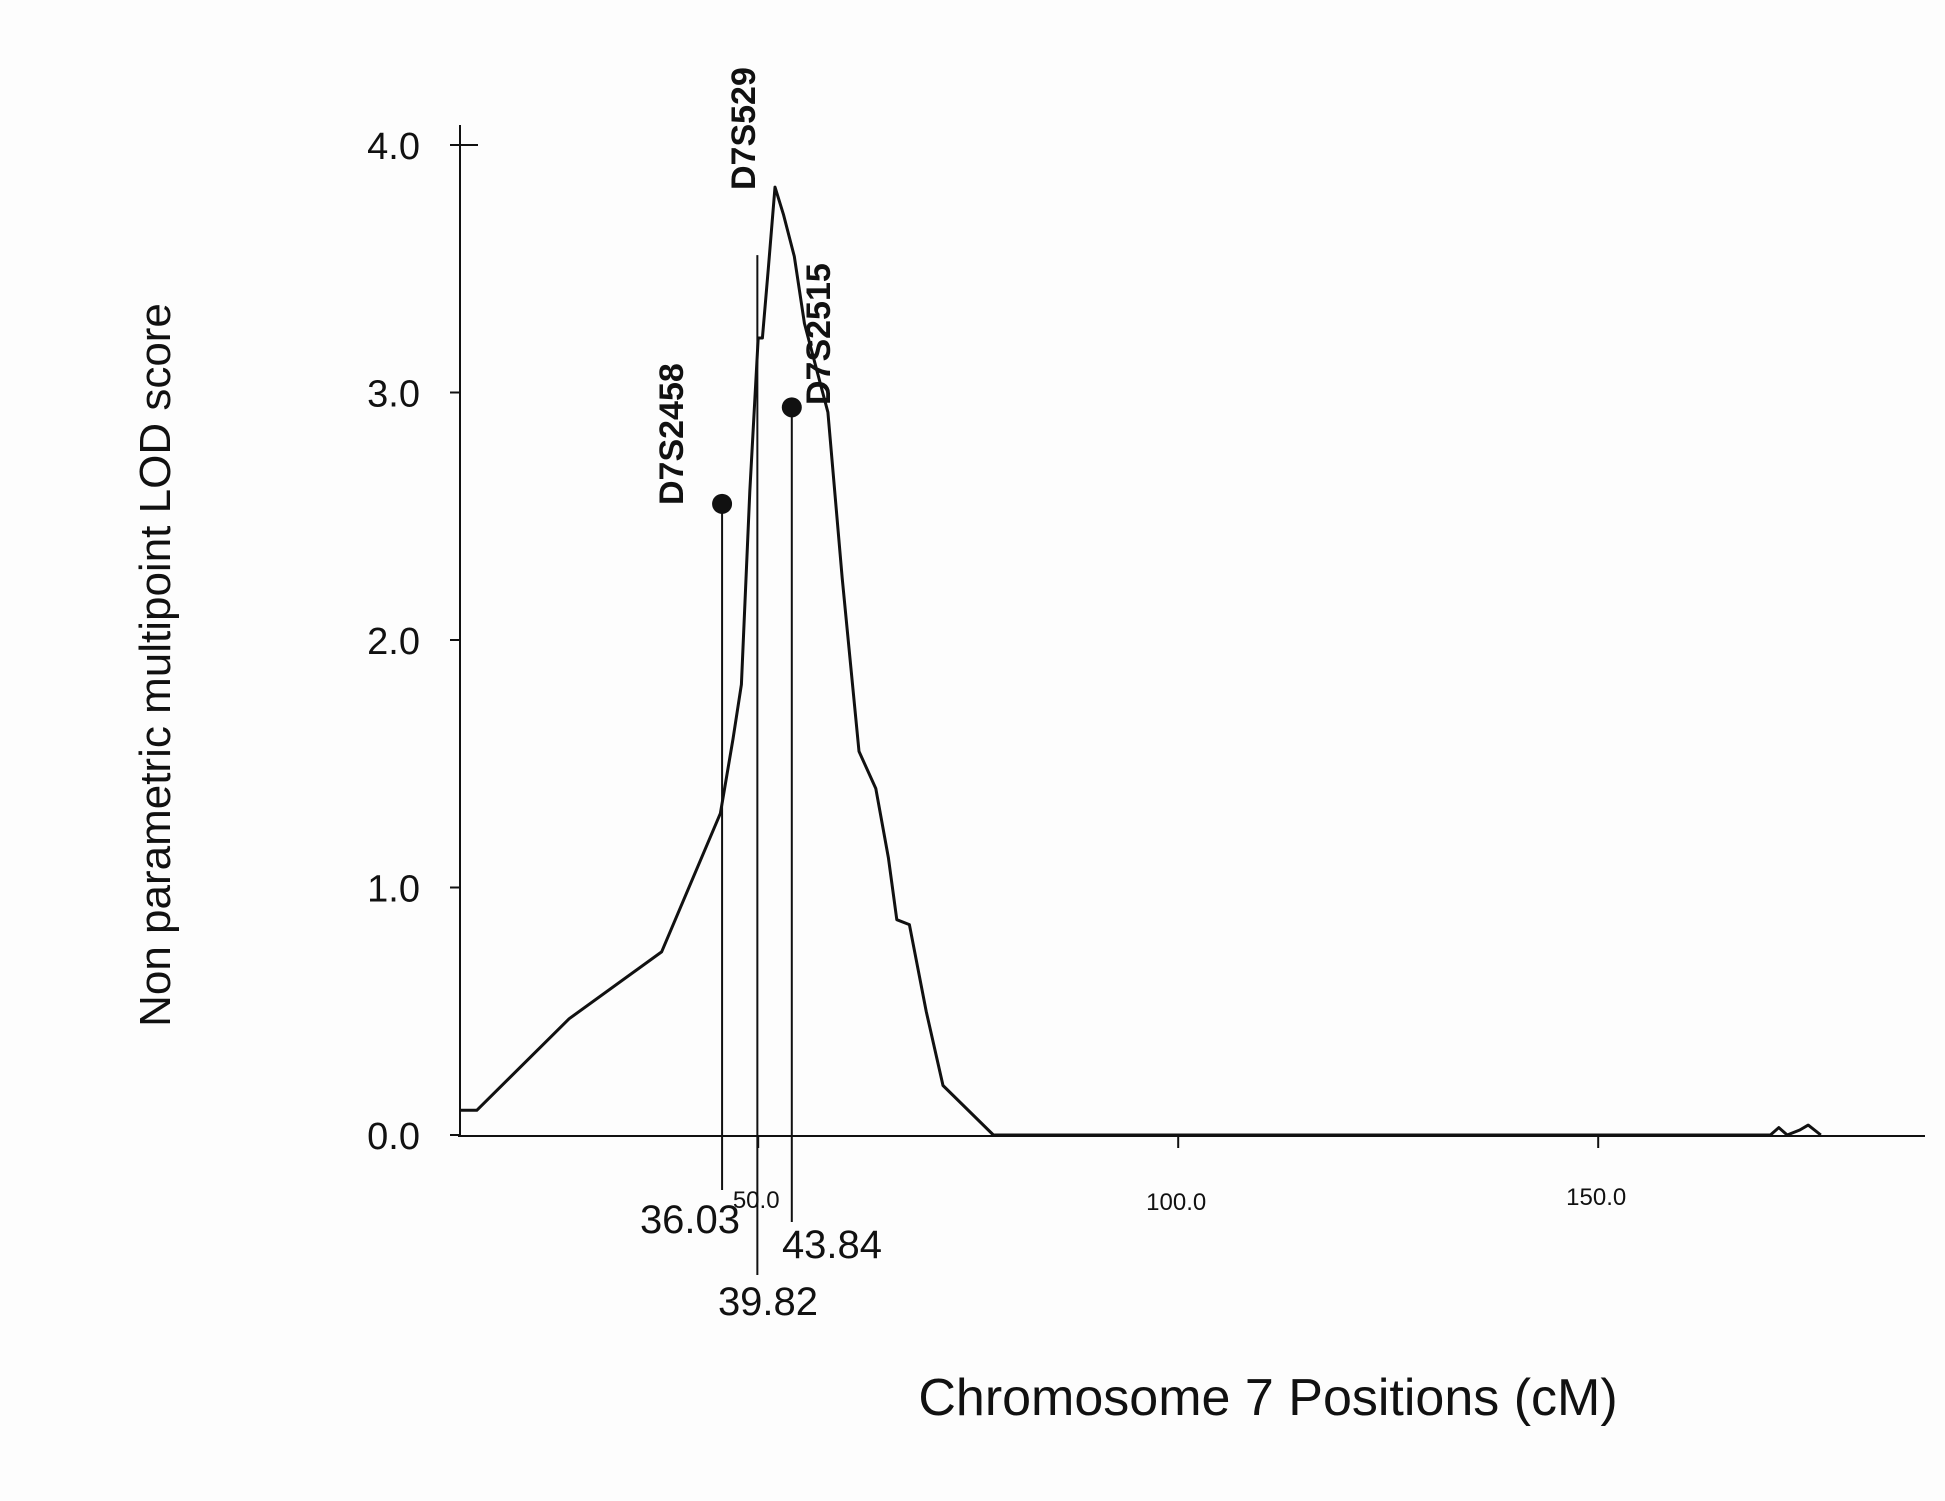 The image size is (1945, 1501). Describe the element at coordinates (155, 665) in the screenshot. I see `y-axis-label: Non parametric multipoint LOD score` at that location.